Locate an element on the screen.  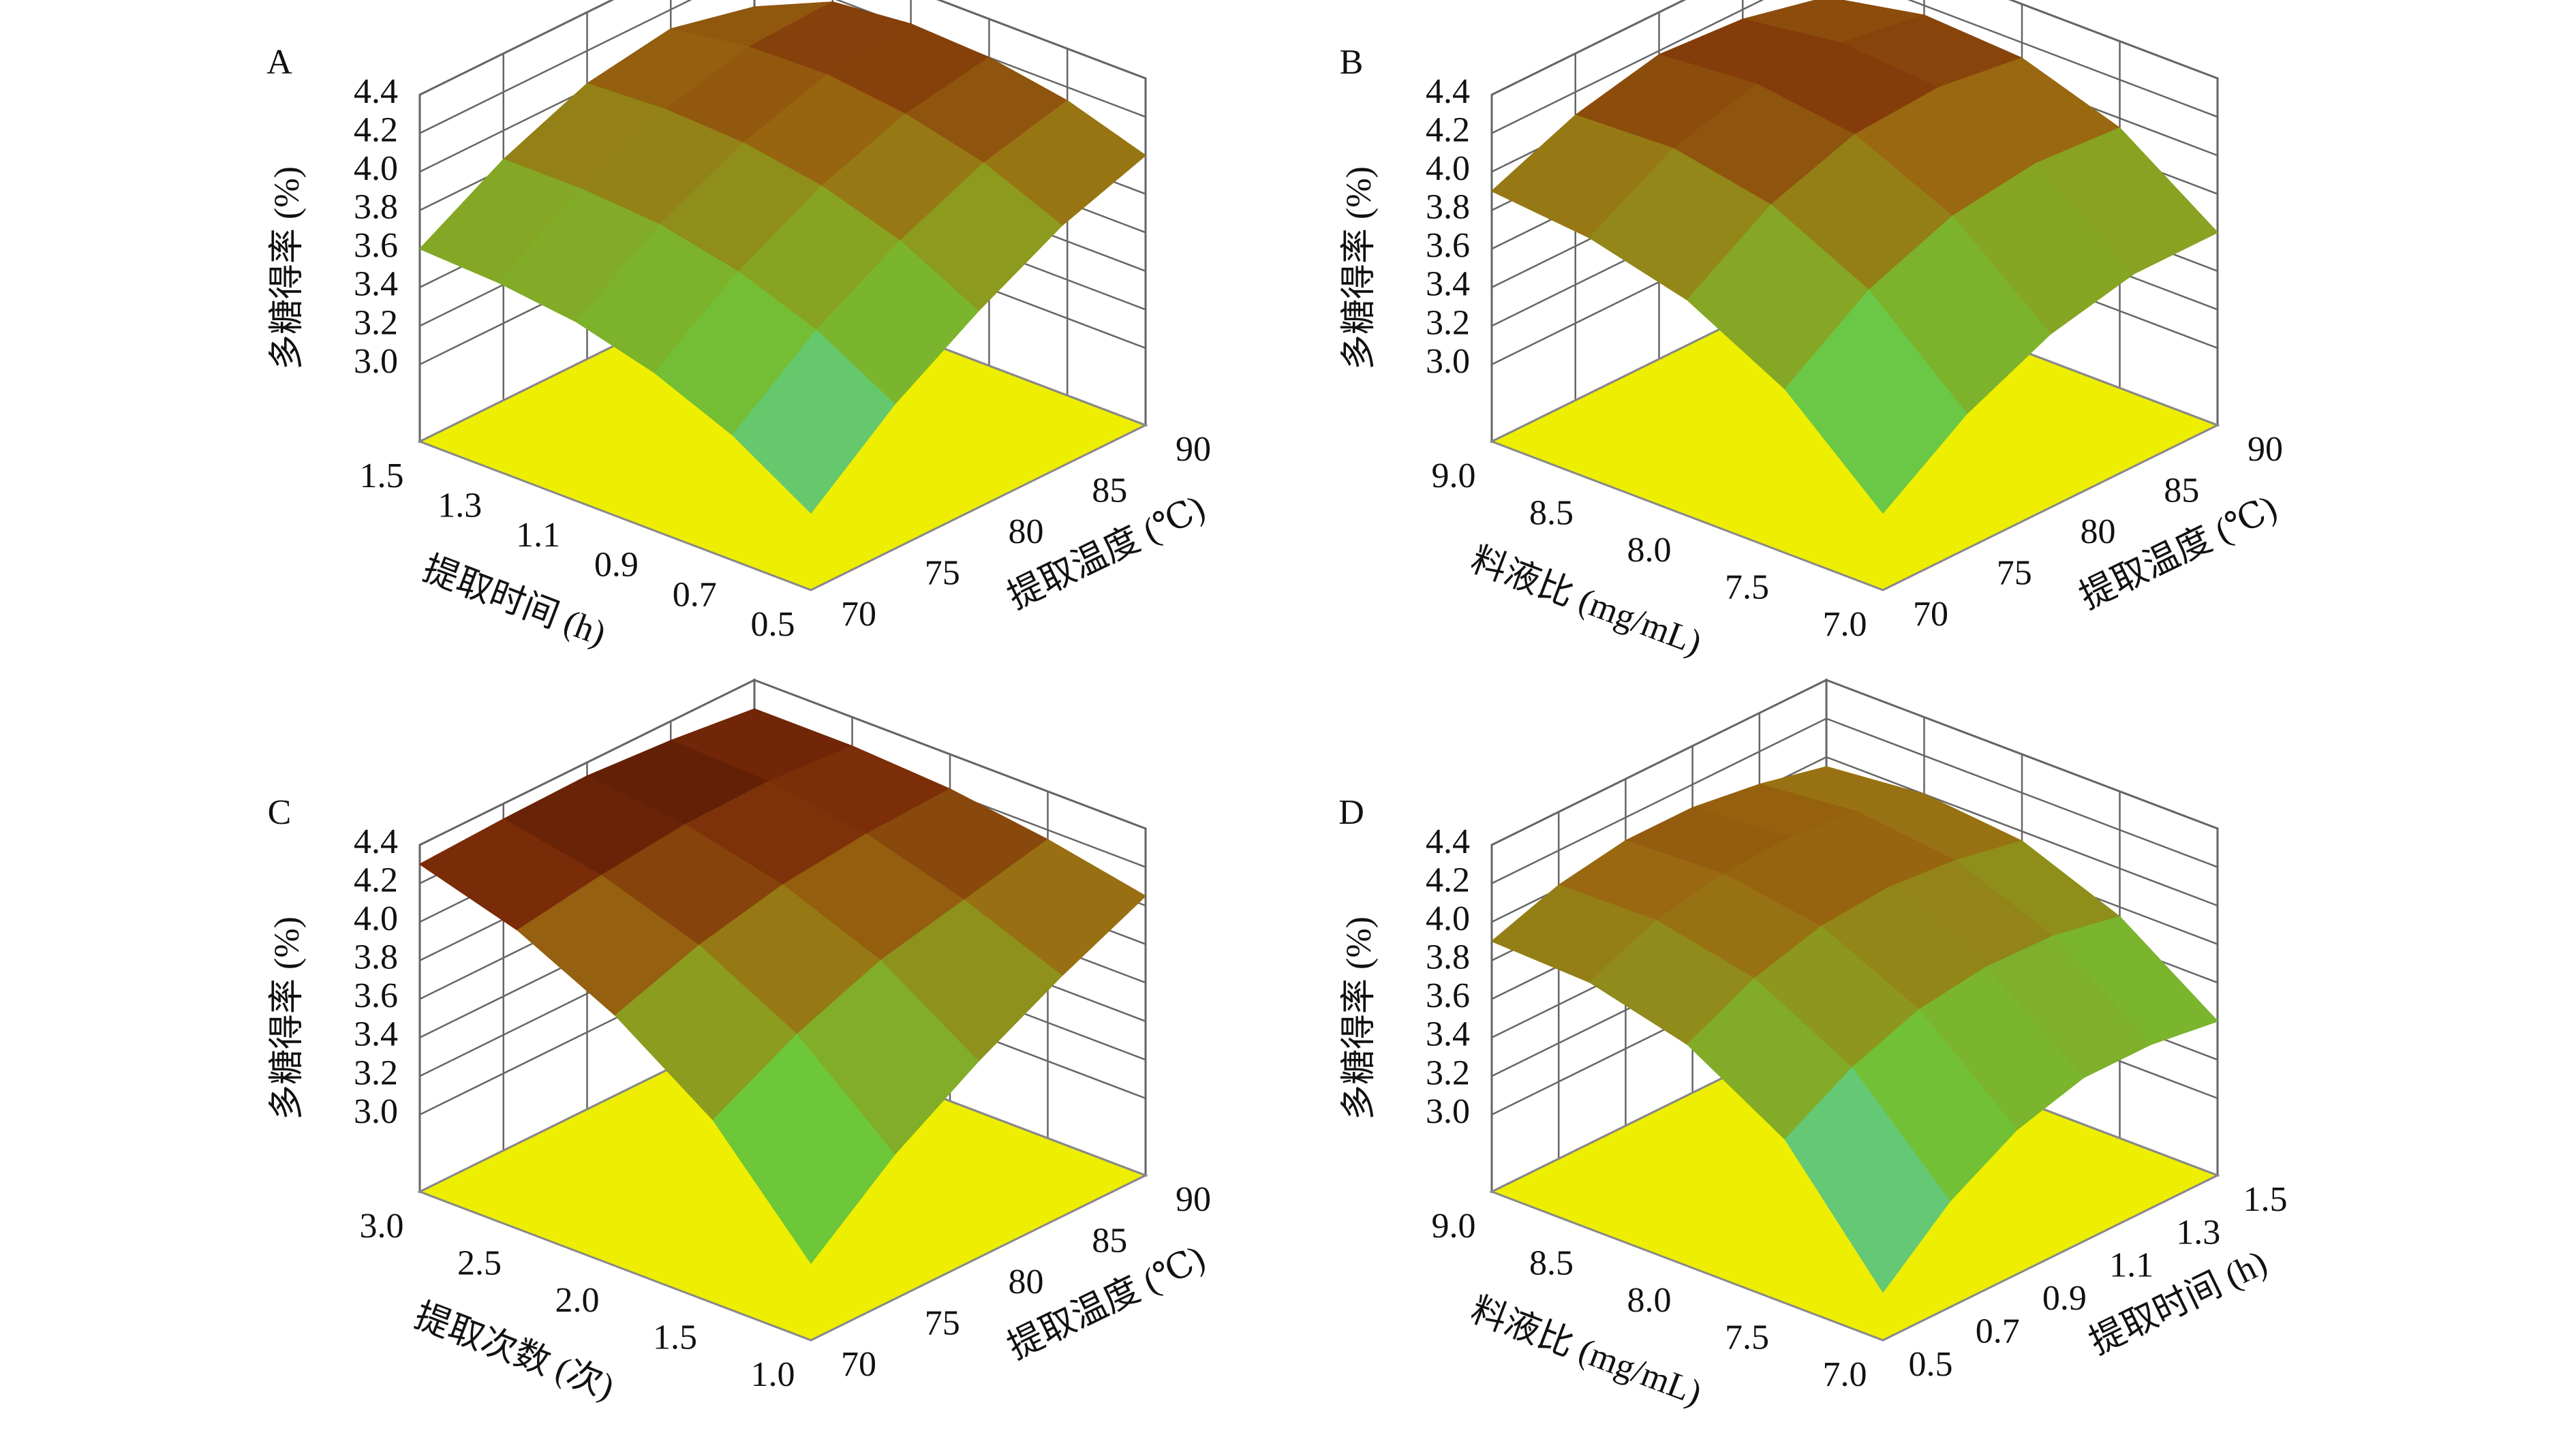
x-tick-label: 2.5 is located at coordinates (479, 1263).